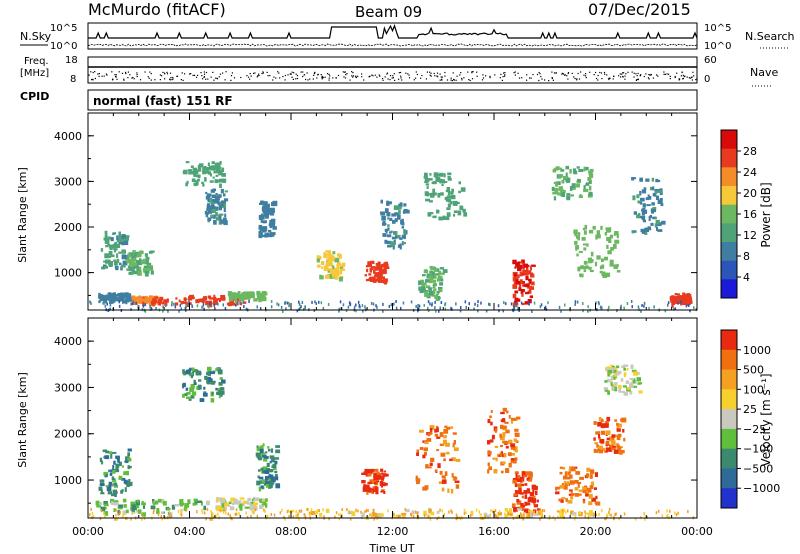  Describe the element at coordinates (753, 370) in the screenshot. I see `velocity-colorbar-tick-label: 500` at that location.